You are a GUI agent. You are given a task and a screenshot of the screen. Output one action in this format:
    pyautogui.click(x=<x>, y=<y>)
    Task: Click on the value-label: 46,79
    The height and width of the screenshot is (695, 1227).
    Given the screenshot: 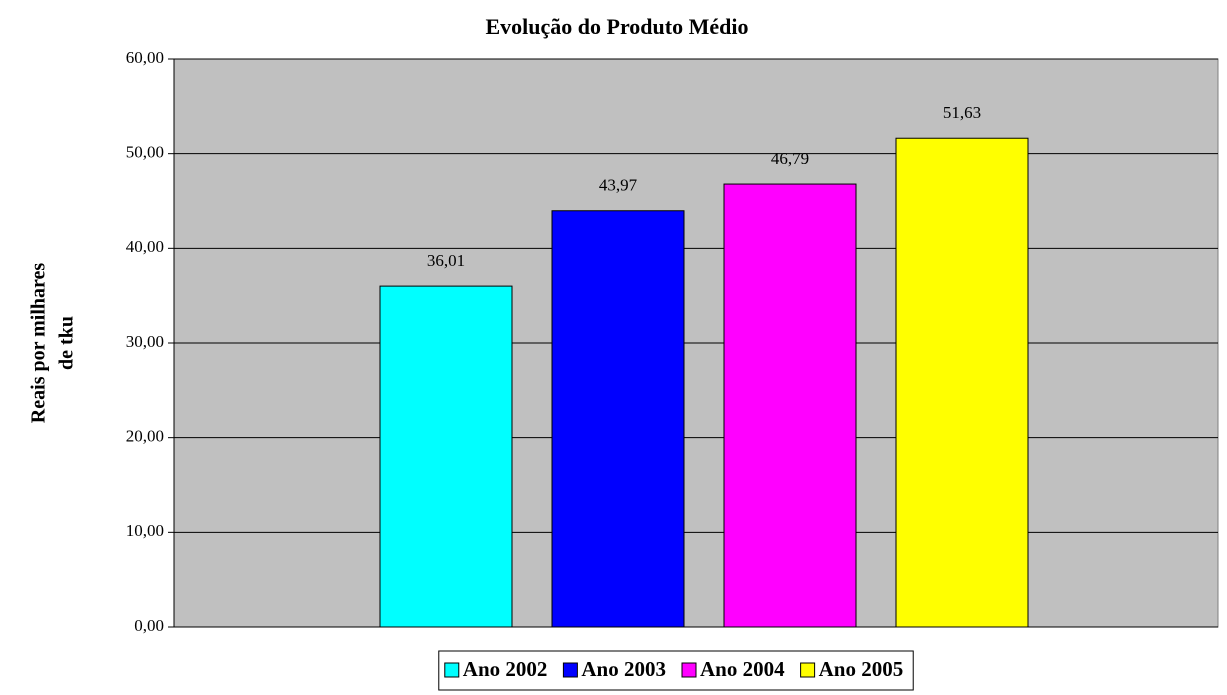 What is the action you would take?
    pyautogui.click(x=790, y=158)
    